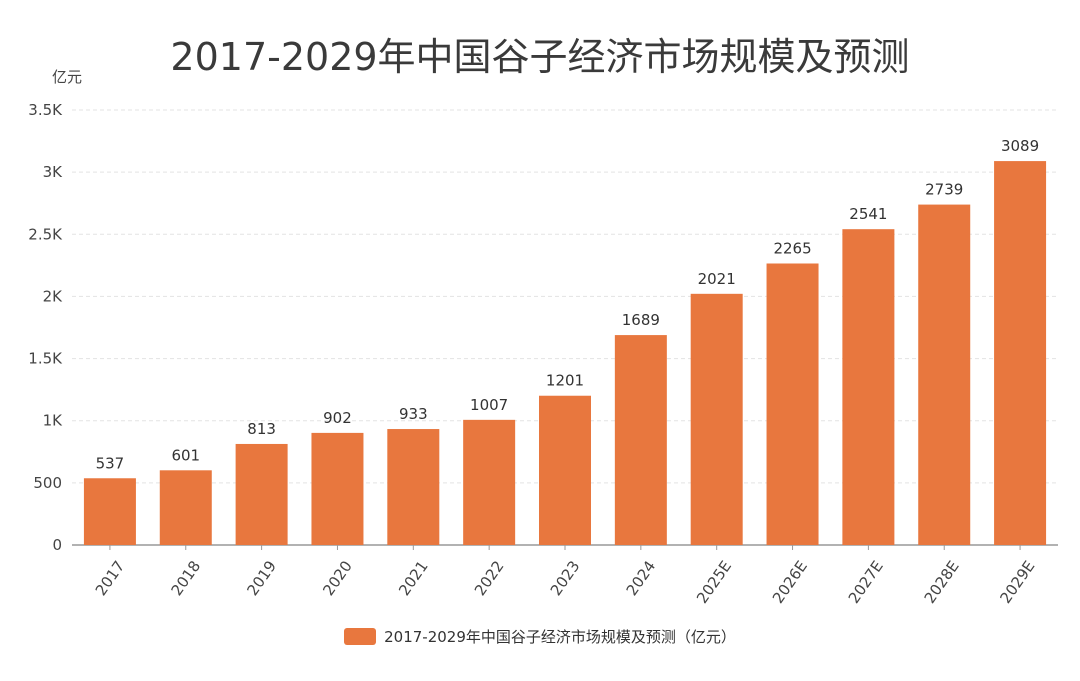 The width and height of the screenshot is (1080, 681). Describe the element at coordinates (560, 637) in the screenshot. I see `legend-label: 2017-2029年中国谷子经济市场规模及预测（亿元）` at that location.